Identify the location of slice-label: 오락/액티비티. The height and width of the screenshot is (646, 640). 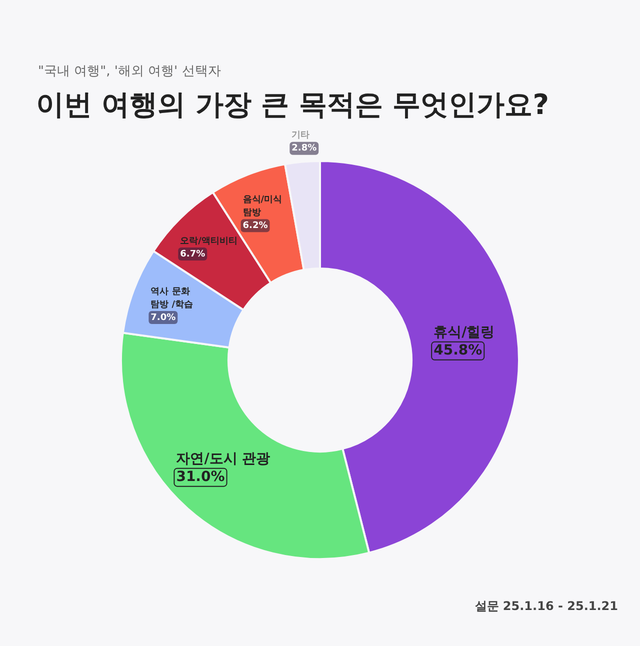
(209, 241).